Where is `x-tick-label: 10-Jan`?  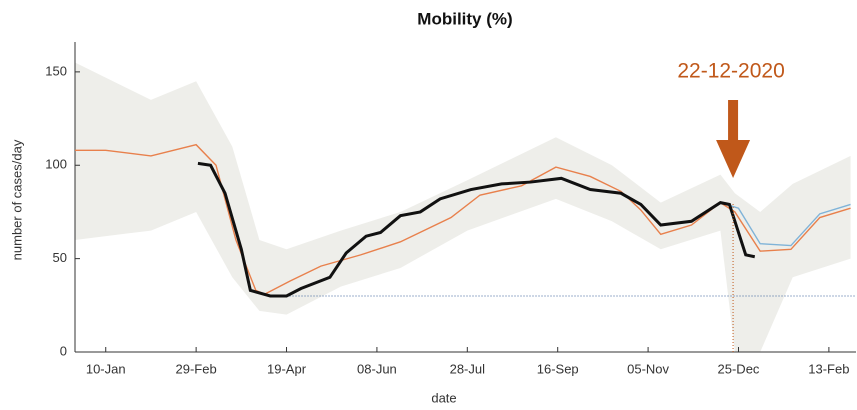 x-tick-label: 10-Jan is located at coordinates (106, 368).